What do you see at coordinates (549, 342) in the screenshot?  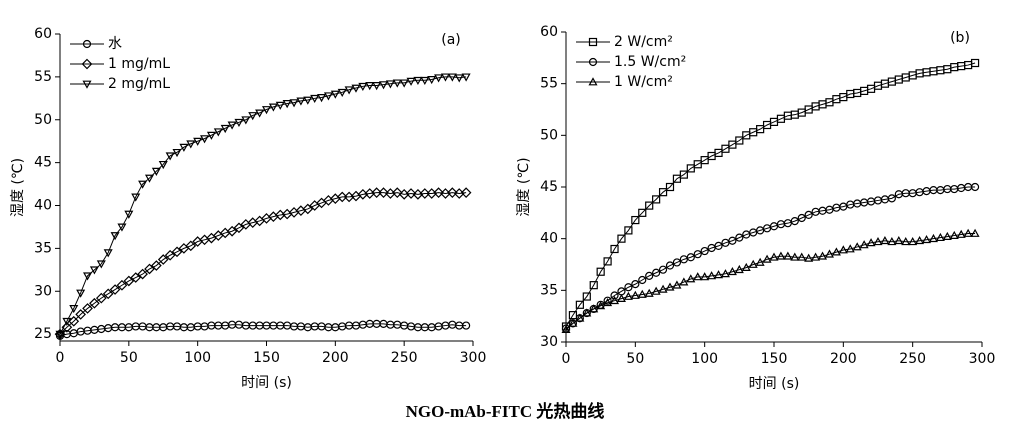 I see `y-tick-label: 30` at bounding box center [549, 342].